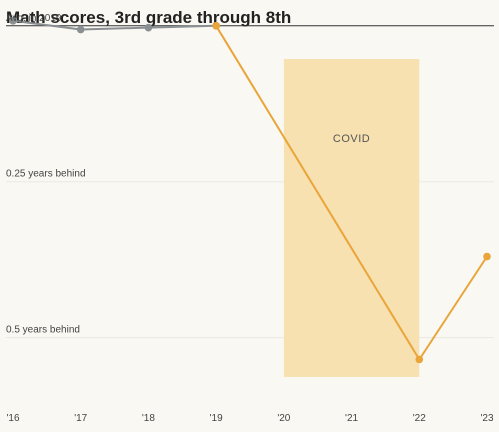  I want to click on x-tick-label-2022: '22, so click(419, 418).